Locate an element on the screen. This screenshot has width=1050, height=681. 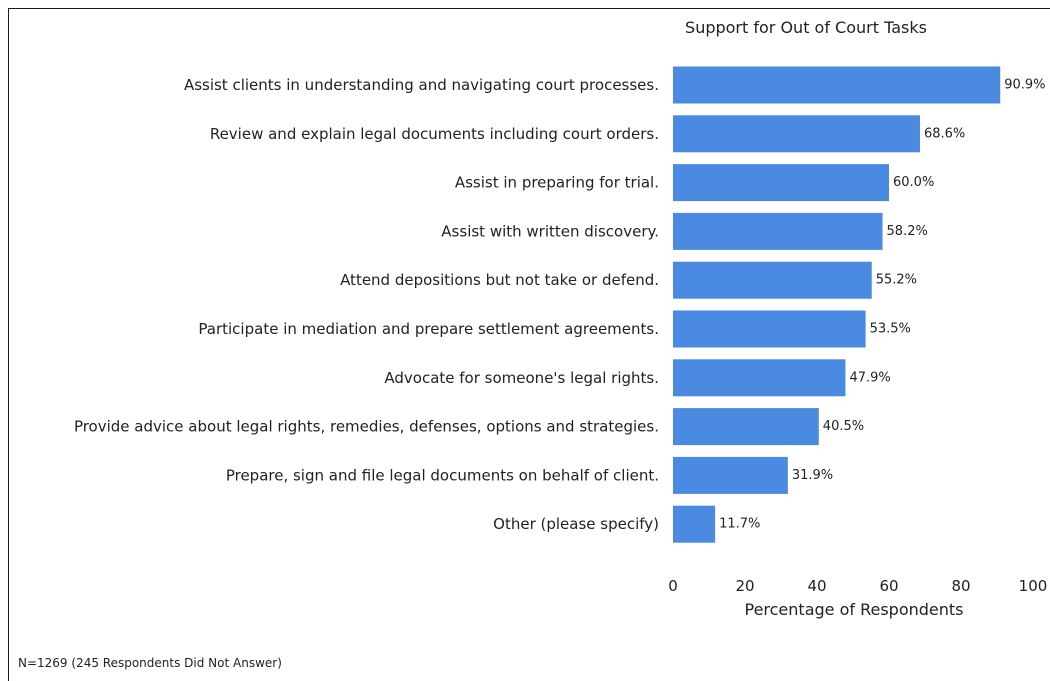
x-tick-label: 60 is located at coordinates (888, 586).